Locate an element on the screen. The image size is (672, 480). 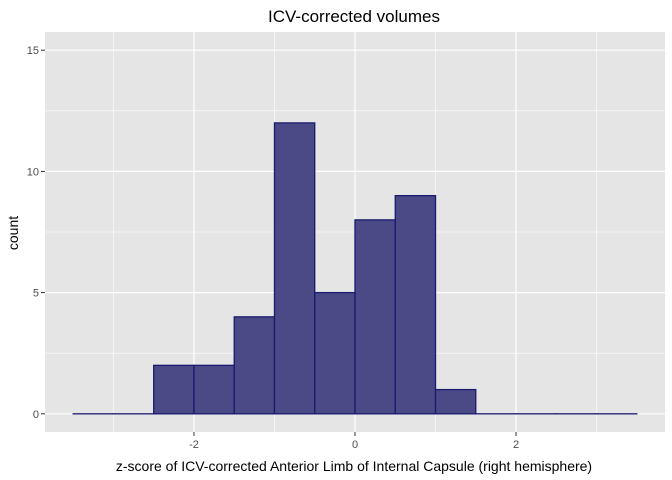
x-tick-label: 0 is located at coordinates (355, 445).